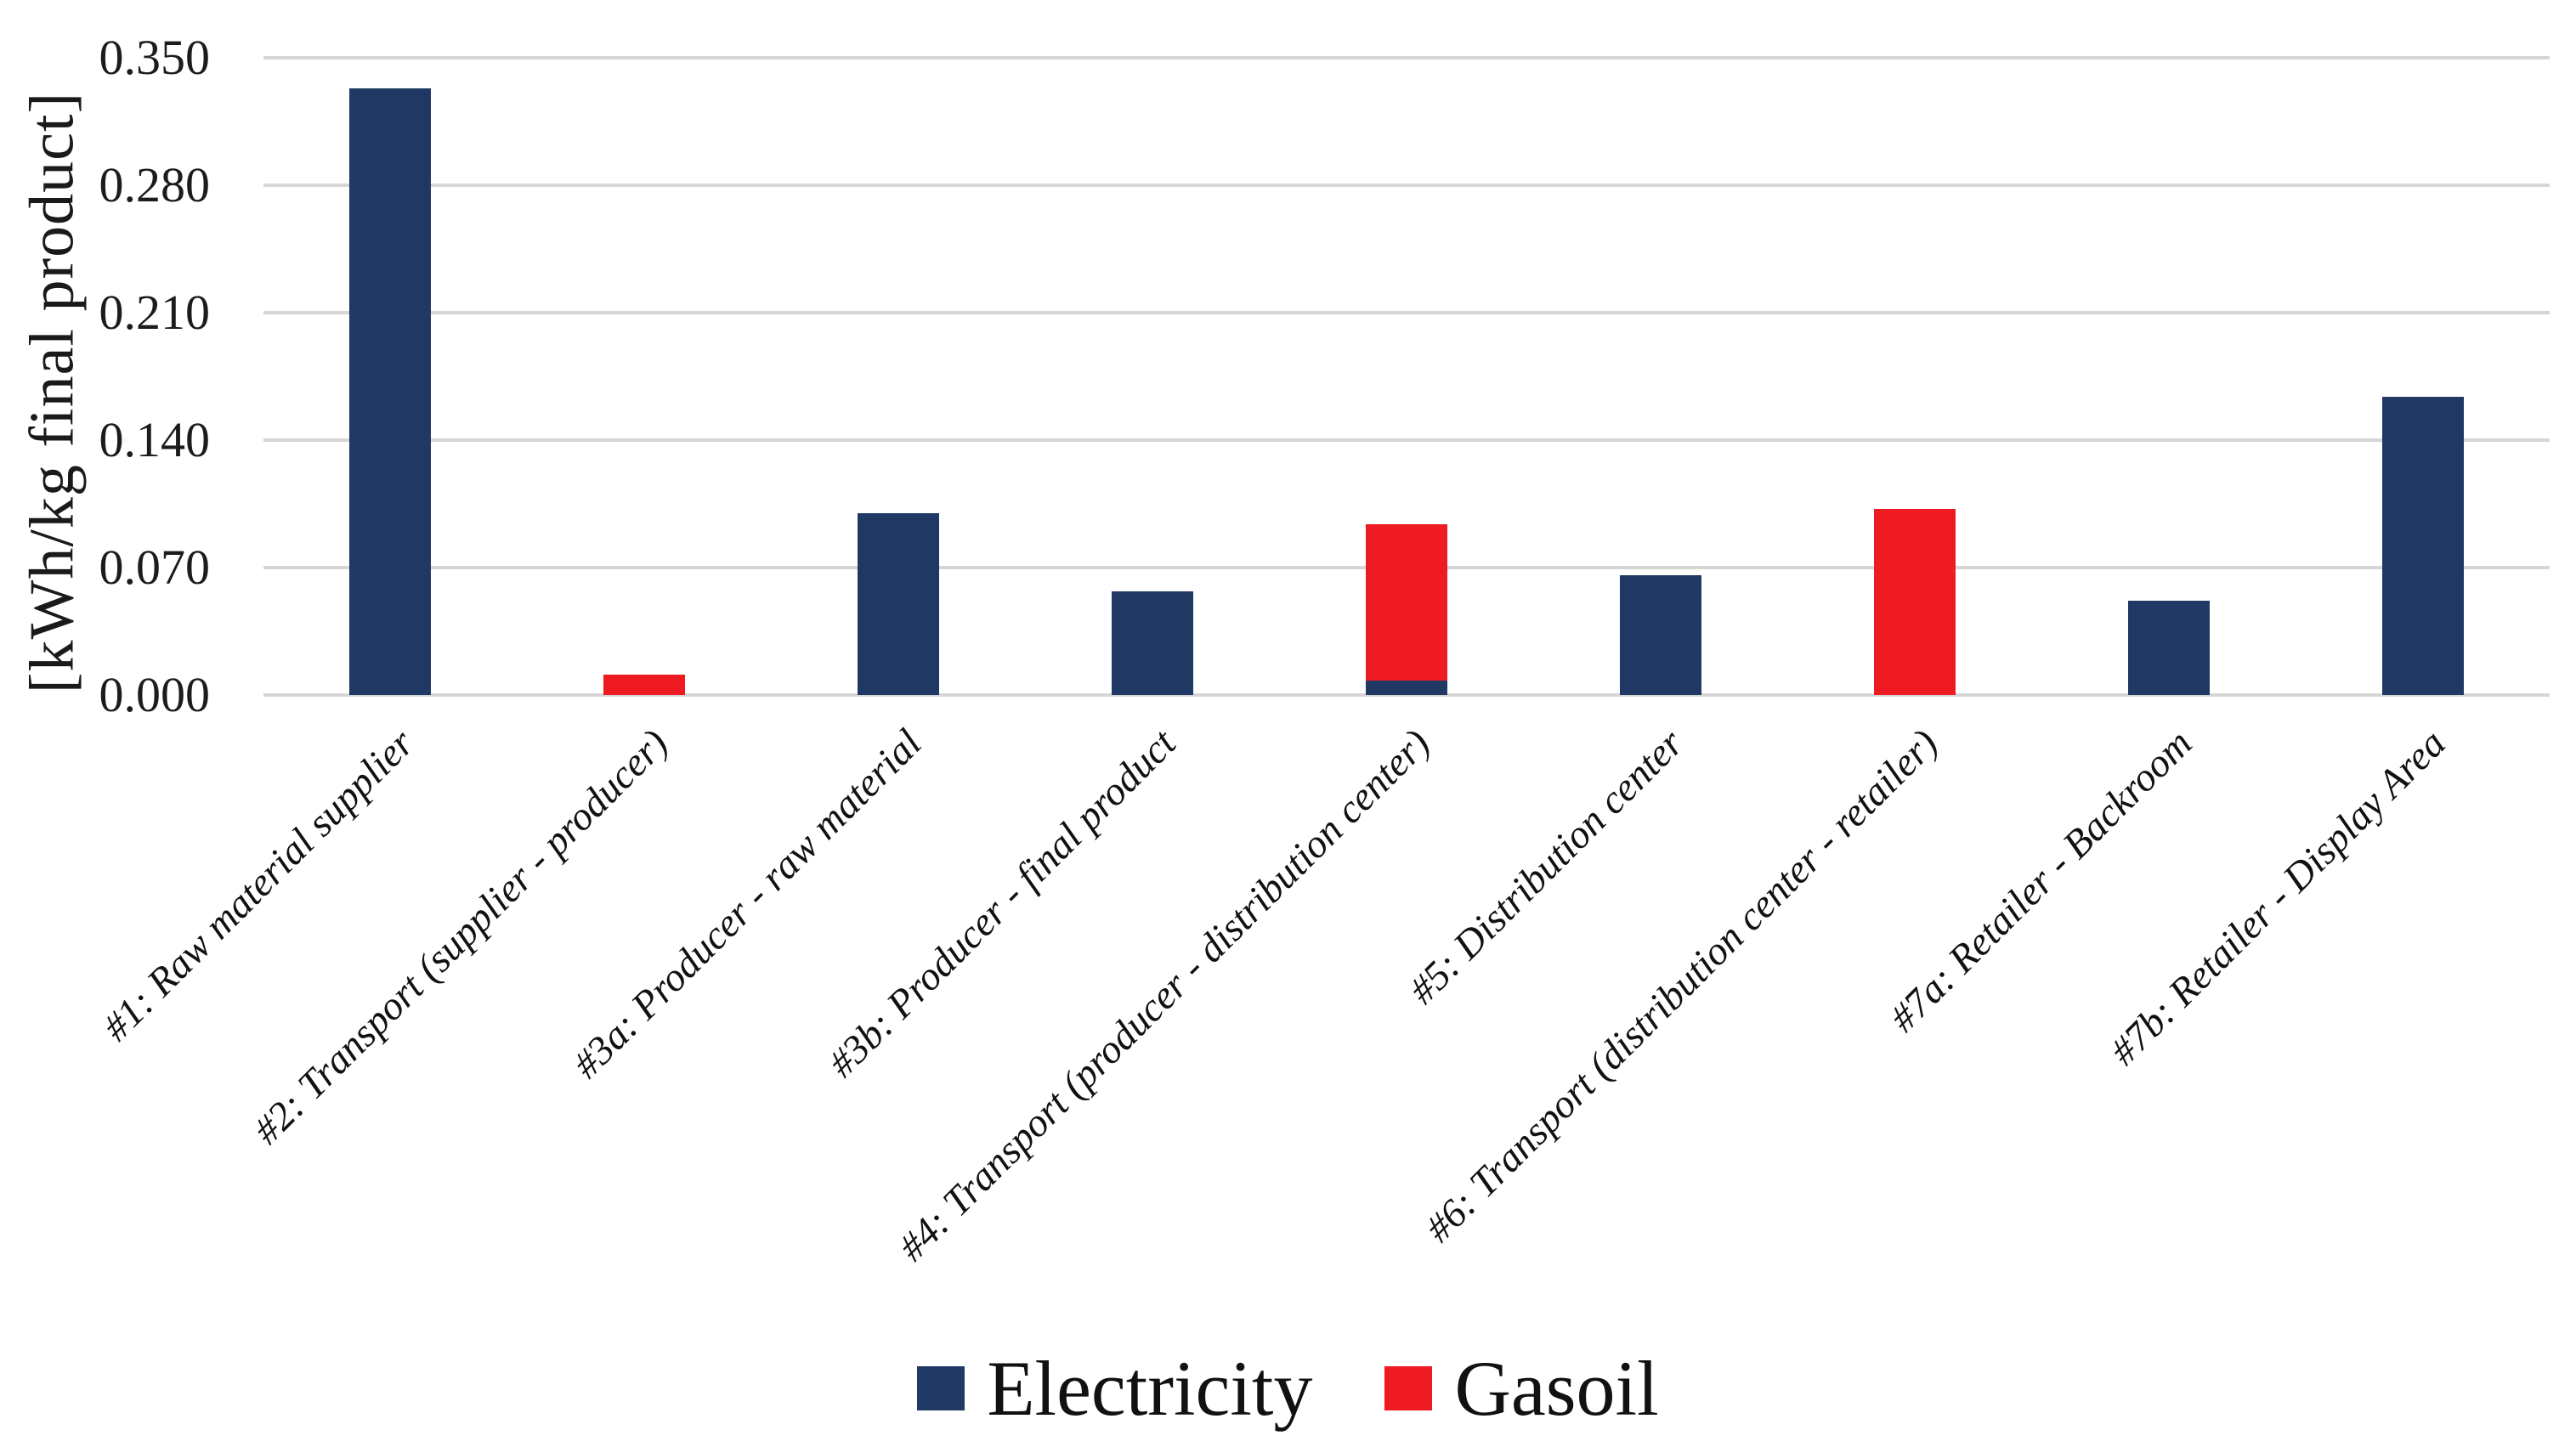 The width and height of the screenshot is (2576, 1447). I want to click on y-axis-tick-label: 0.210, so click(155, 312).